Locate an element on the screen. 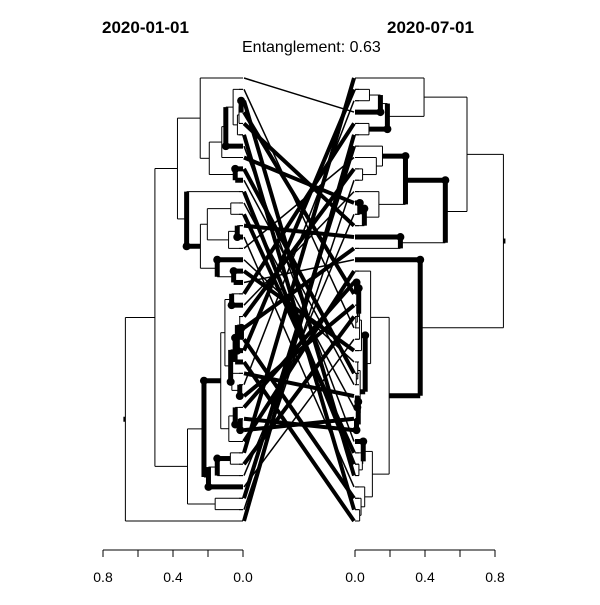 This screenshot has width=600, height=605. right-axis-tick-label: 0.8 is located at coordinates (495, 577).